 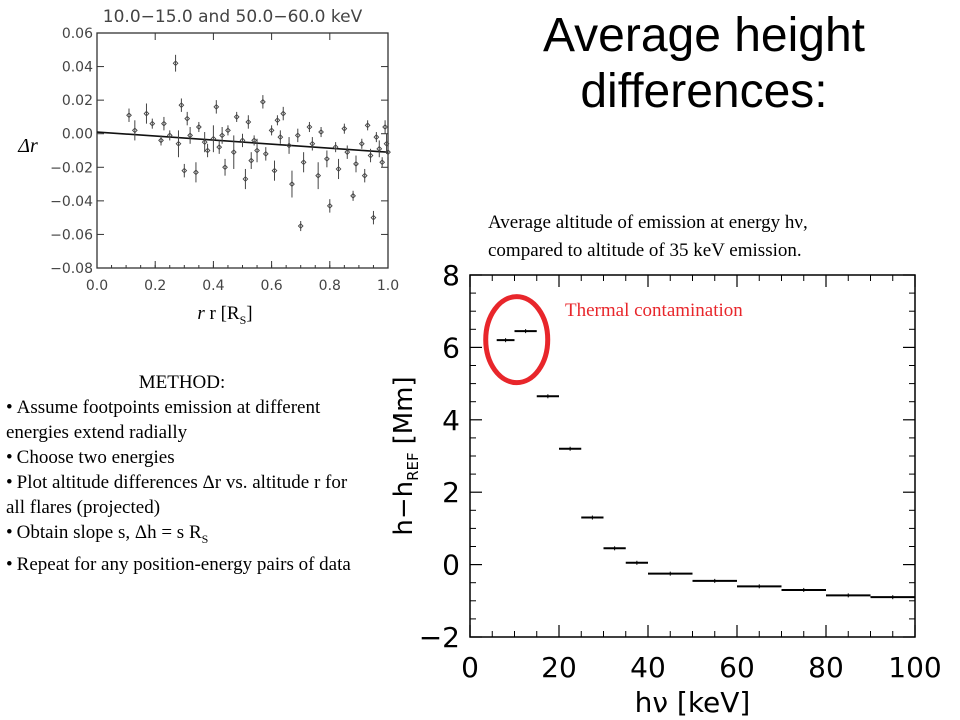 I want to click on method-item-text: Obtain slope s, Δh = s R, so click(x=109, y=532).